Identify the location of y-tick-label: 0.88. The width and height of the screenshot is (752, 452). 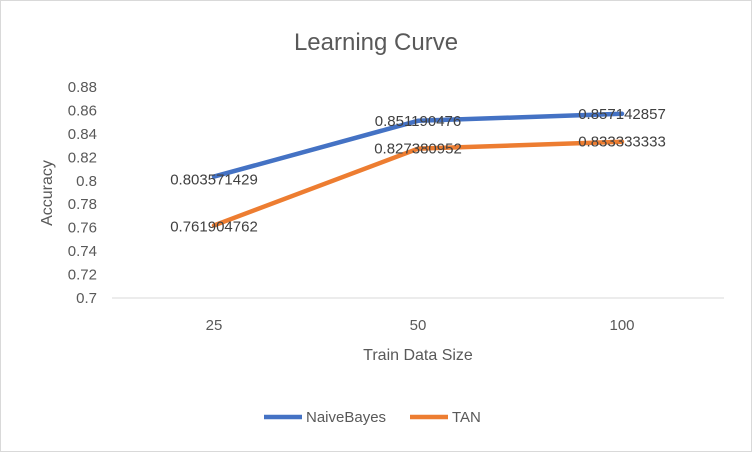
(82, 87).